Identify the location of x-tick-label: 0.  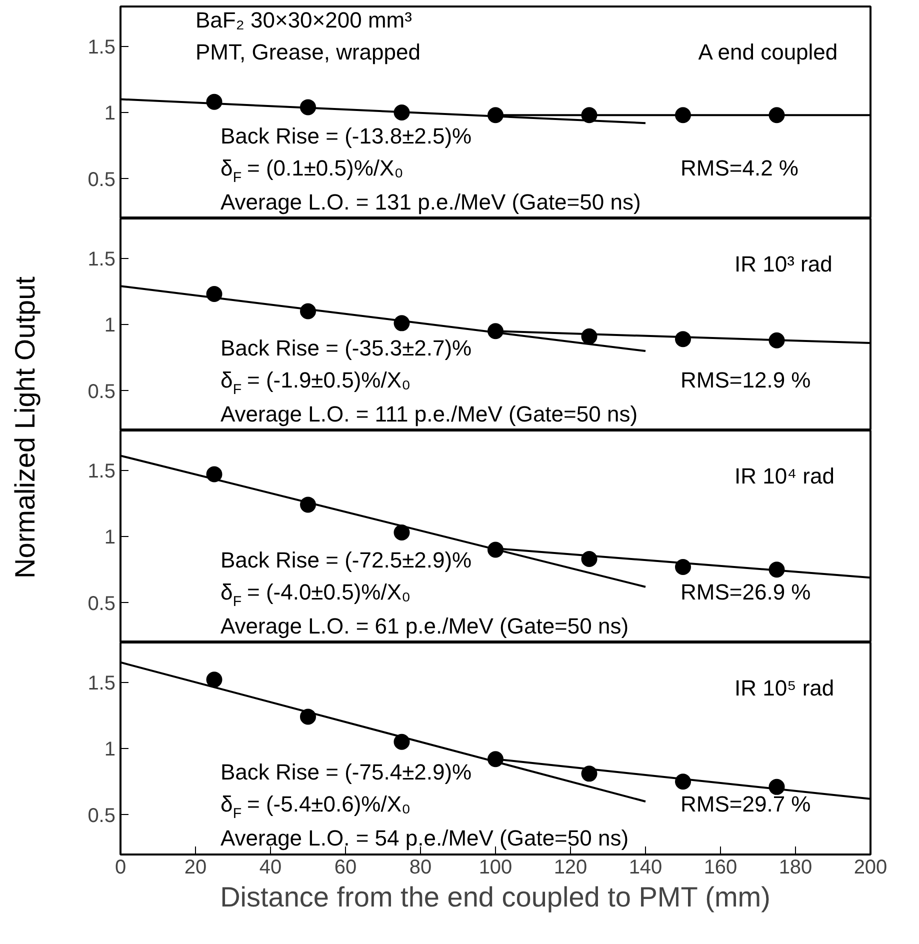
(120, 867).